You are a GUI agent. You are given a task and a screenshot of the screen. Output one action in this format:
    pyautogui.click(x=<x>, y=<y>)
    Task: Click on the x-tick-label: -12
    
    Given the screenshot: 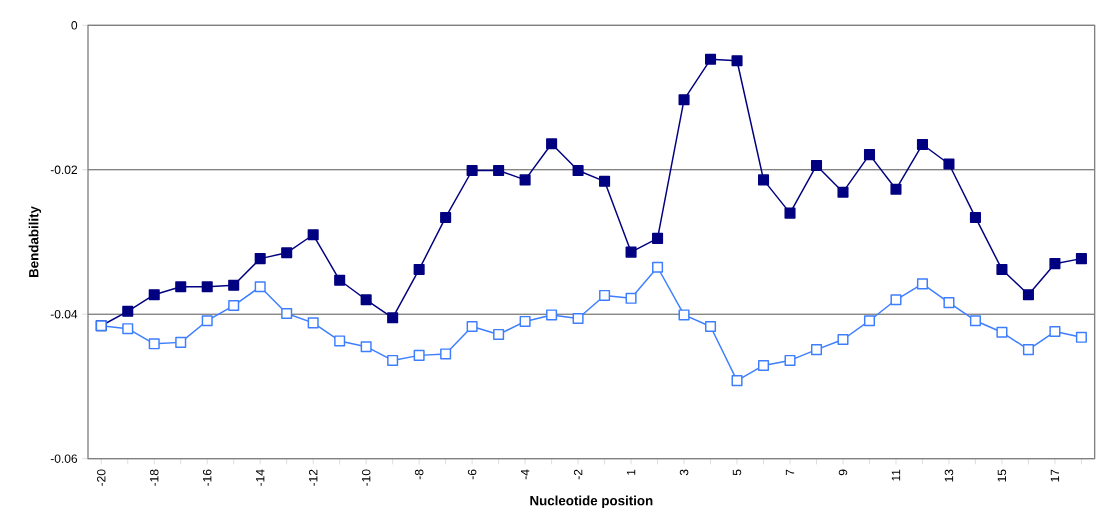 What is the action you would take?
    pyautogui.click(x=313, y=477)
    